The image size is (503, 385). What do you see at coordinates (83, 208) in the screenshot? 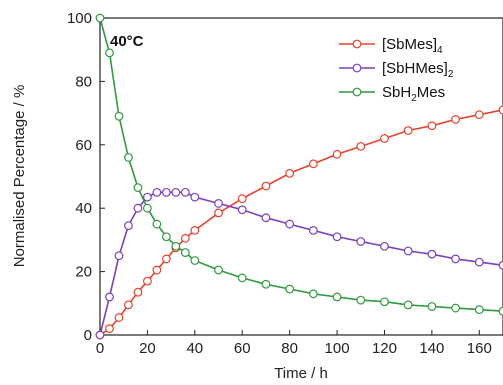
I see `y-tick-label: 40` at bounding box center [83, 208].